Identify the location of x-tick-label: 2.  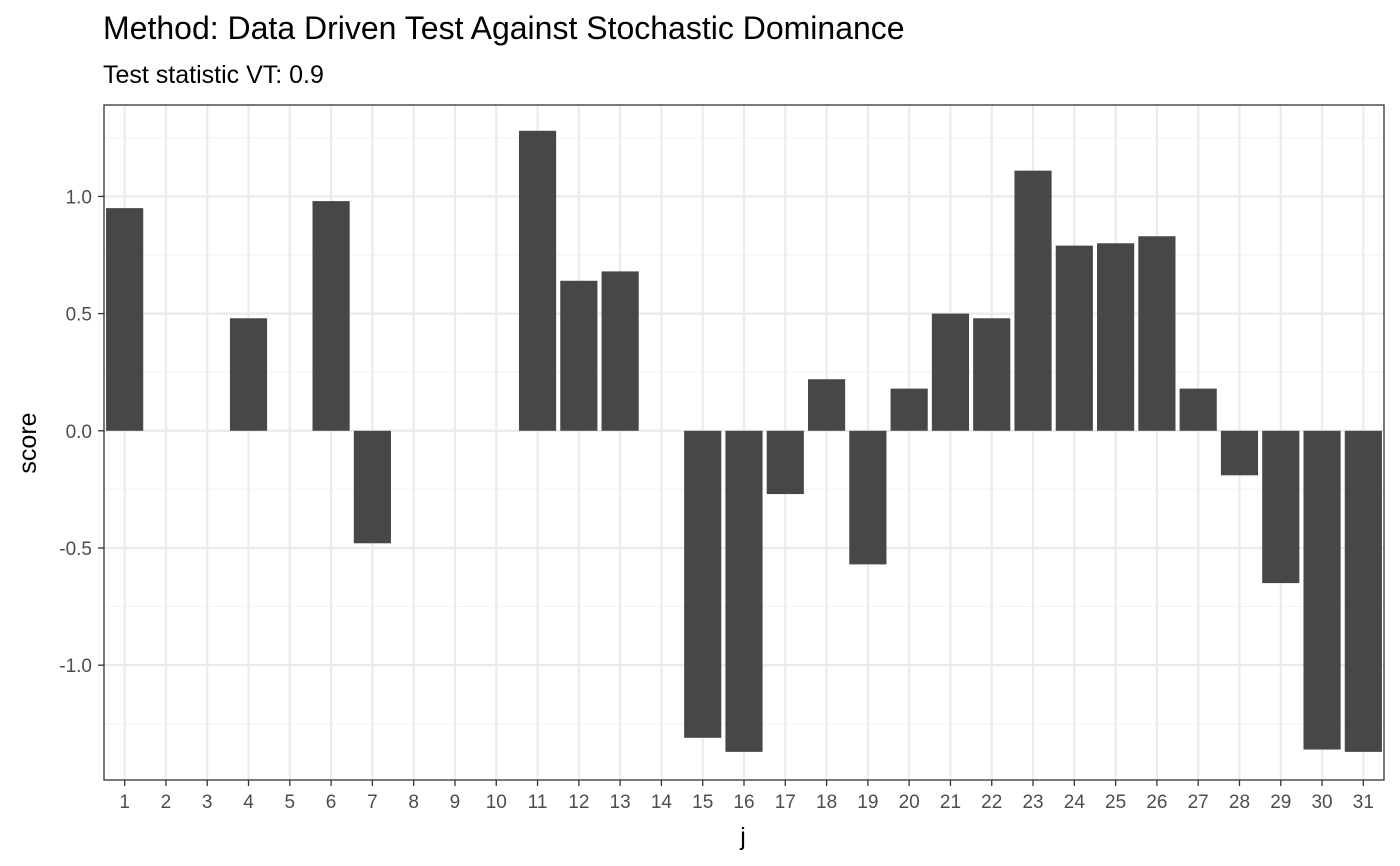
(166, 802).